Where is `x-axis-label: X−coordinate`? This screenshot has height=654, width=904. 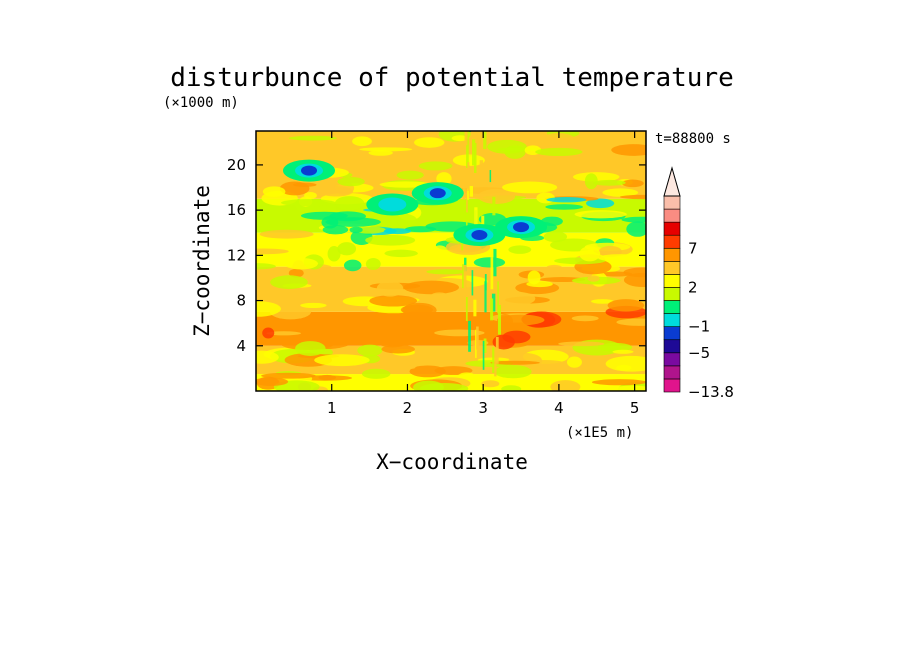
x-axis-label: X−coordinate is located at coordinates (452, 462).